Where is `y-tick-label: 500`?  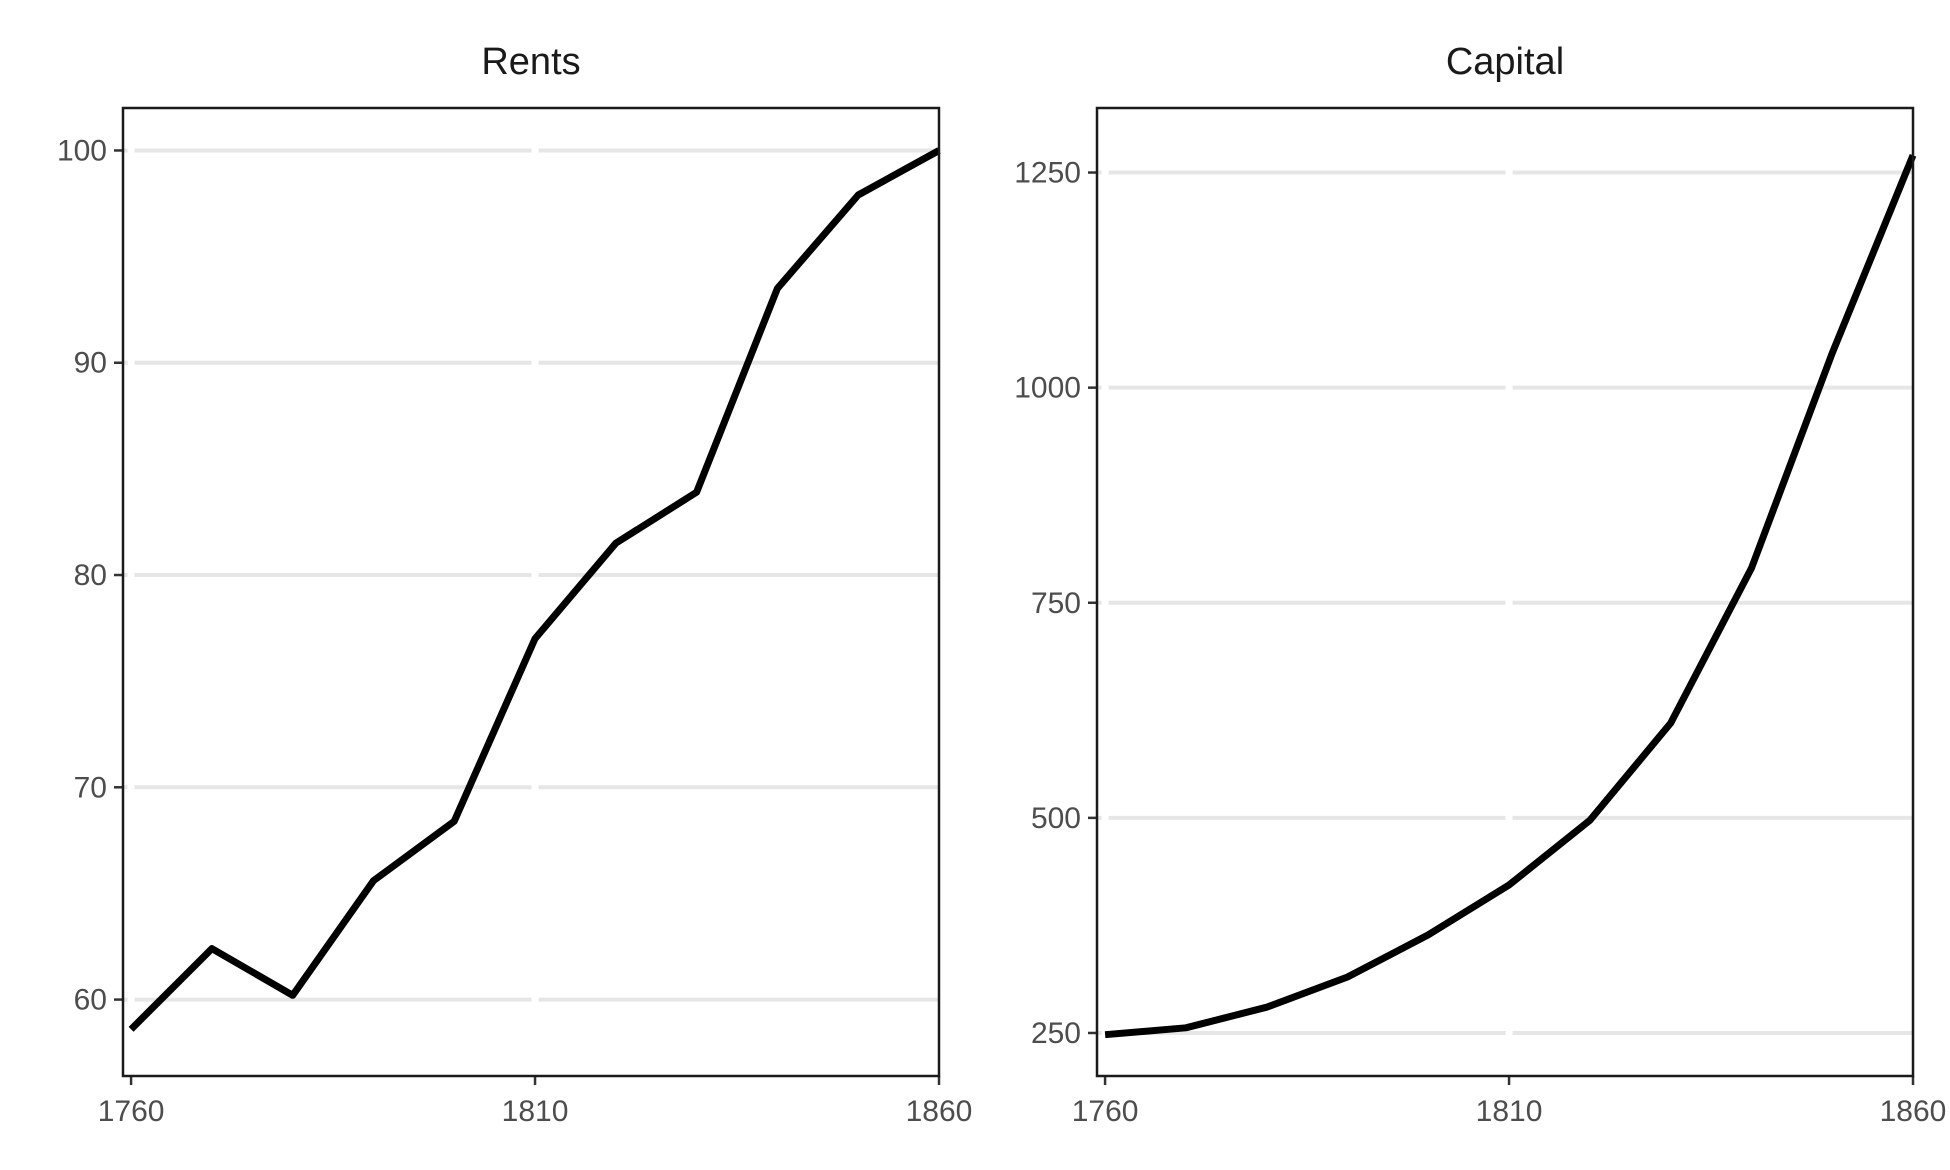
y-tick-label: 500 is located at coordinates (1056, 818).